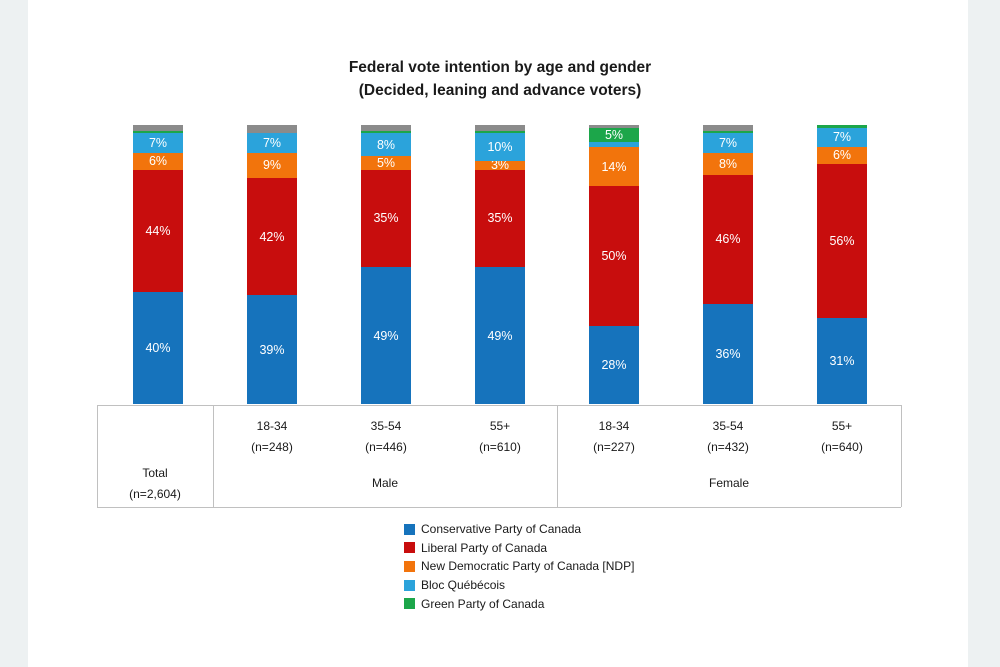  I want to click on bar-value-label: 6%, so click(158, 161).